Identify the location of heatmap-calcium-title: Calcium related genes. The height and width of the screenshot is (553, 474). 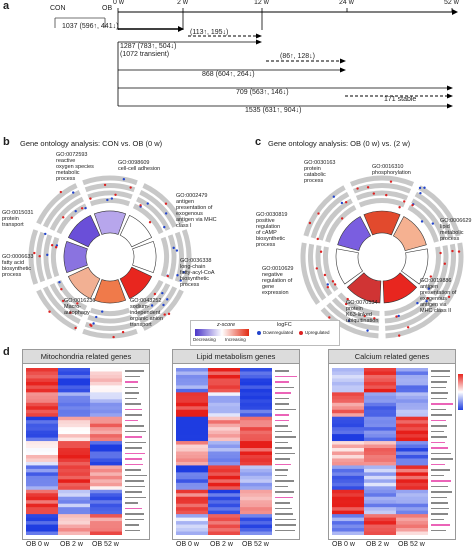
(392, 356).